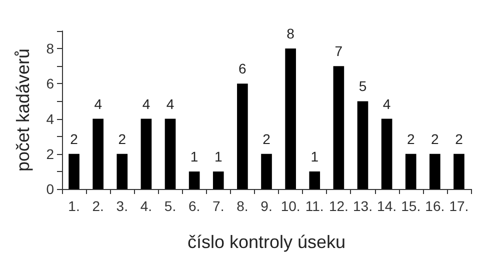 This screenshot has width=500, height=269. What do you see at coordinates (50, 154) in the screenshot?
I see `y-tick-label: 2` at bounding box center [50, 154].